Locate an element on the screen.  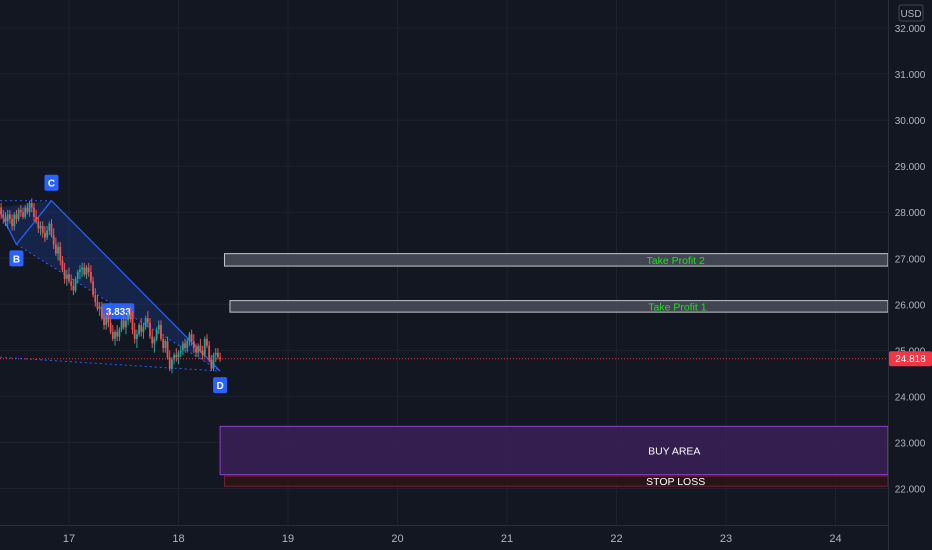
last-price-tag-box is located at coordinates (910, 359).